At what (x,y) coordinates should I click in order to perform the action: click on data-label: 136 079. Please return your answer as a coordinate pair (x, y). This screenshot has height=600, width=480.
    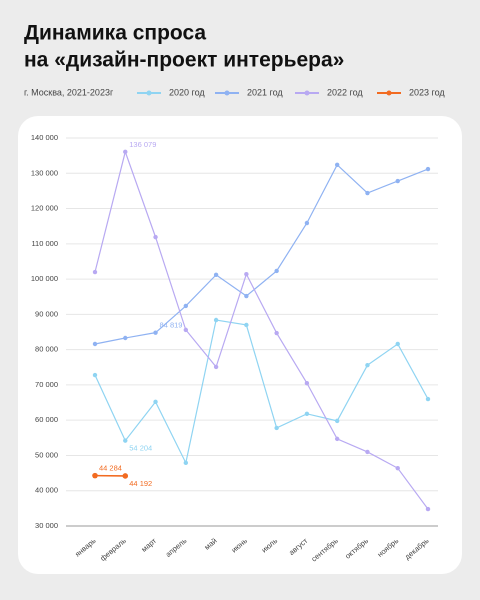
    Looking at the image, I should click on (142, 144).